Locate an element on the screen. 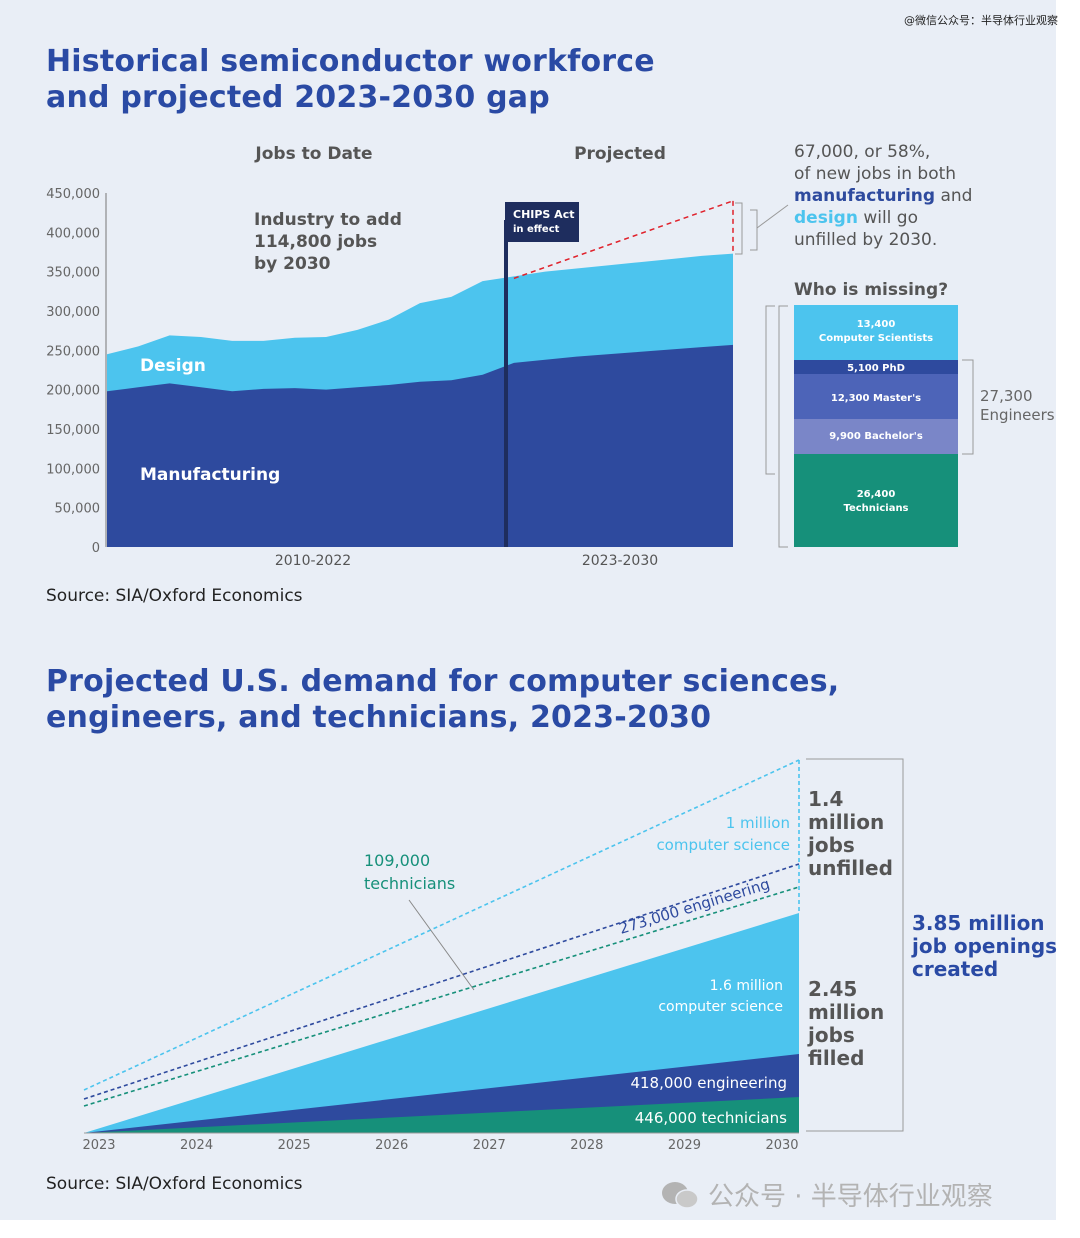 The image size is (1080, 1238). gap-text-line4: design will go is located at coordinates (856, 218).